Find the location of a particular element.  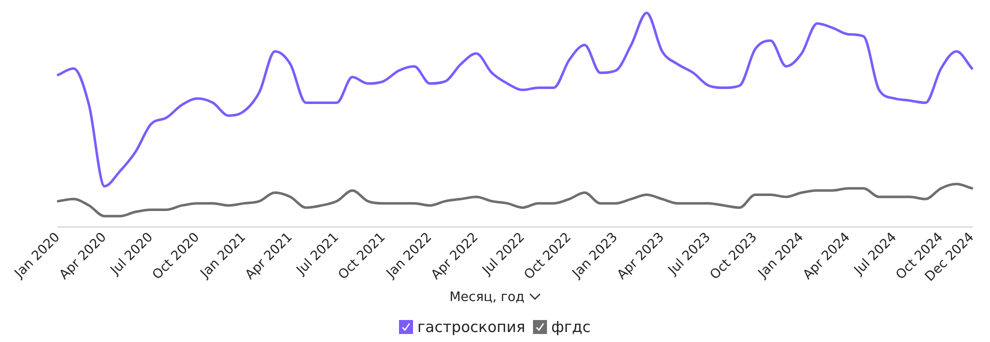

x-axis-title: Месяц, год is located at coordinates (487, 297).